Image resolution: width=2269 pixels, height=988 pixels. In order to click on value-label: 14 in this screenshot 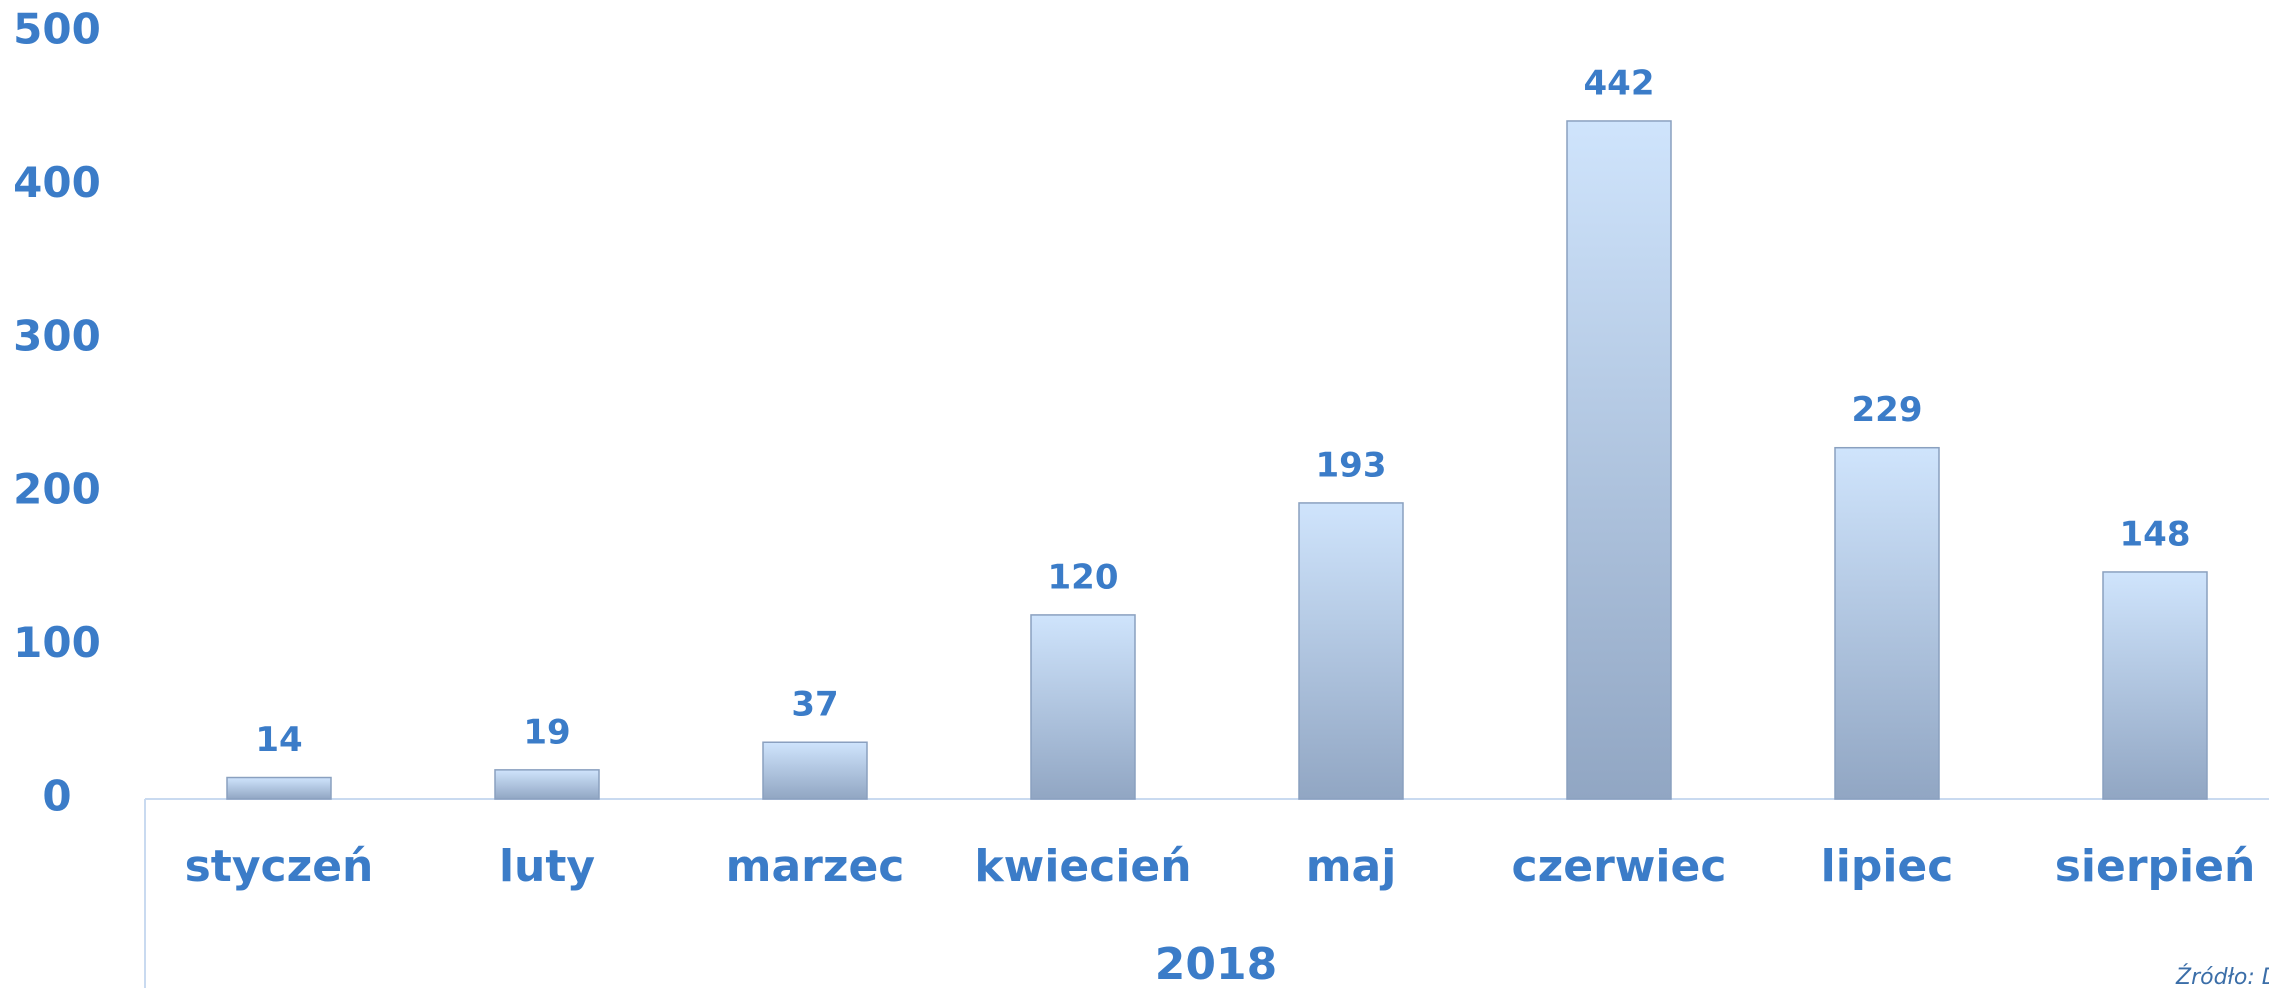, I will do `click(278, 740)`.